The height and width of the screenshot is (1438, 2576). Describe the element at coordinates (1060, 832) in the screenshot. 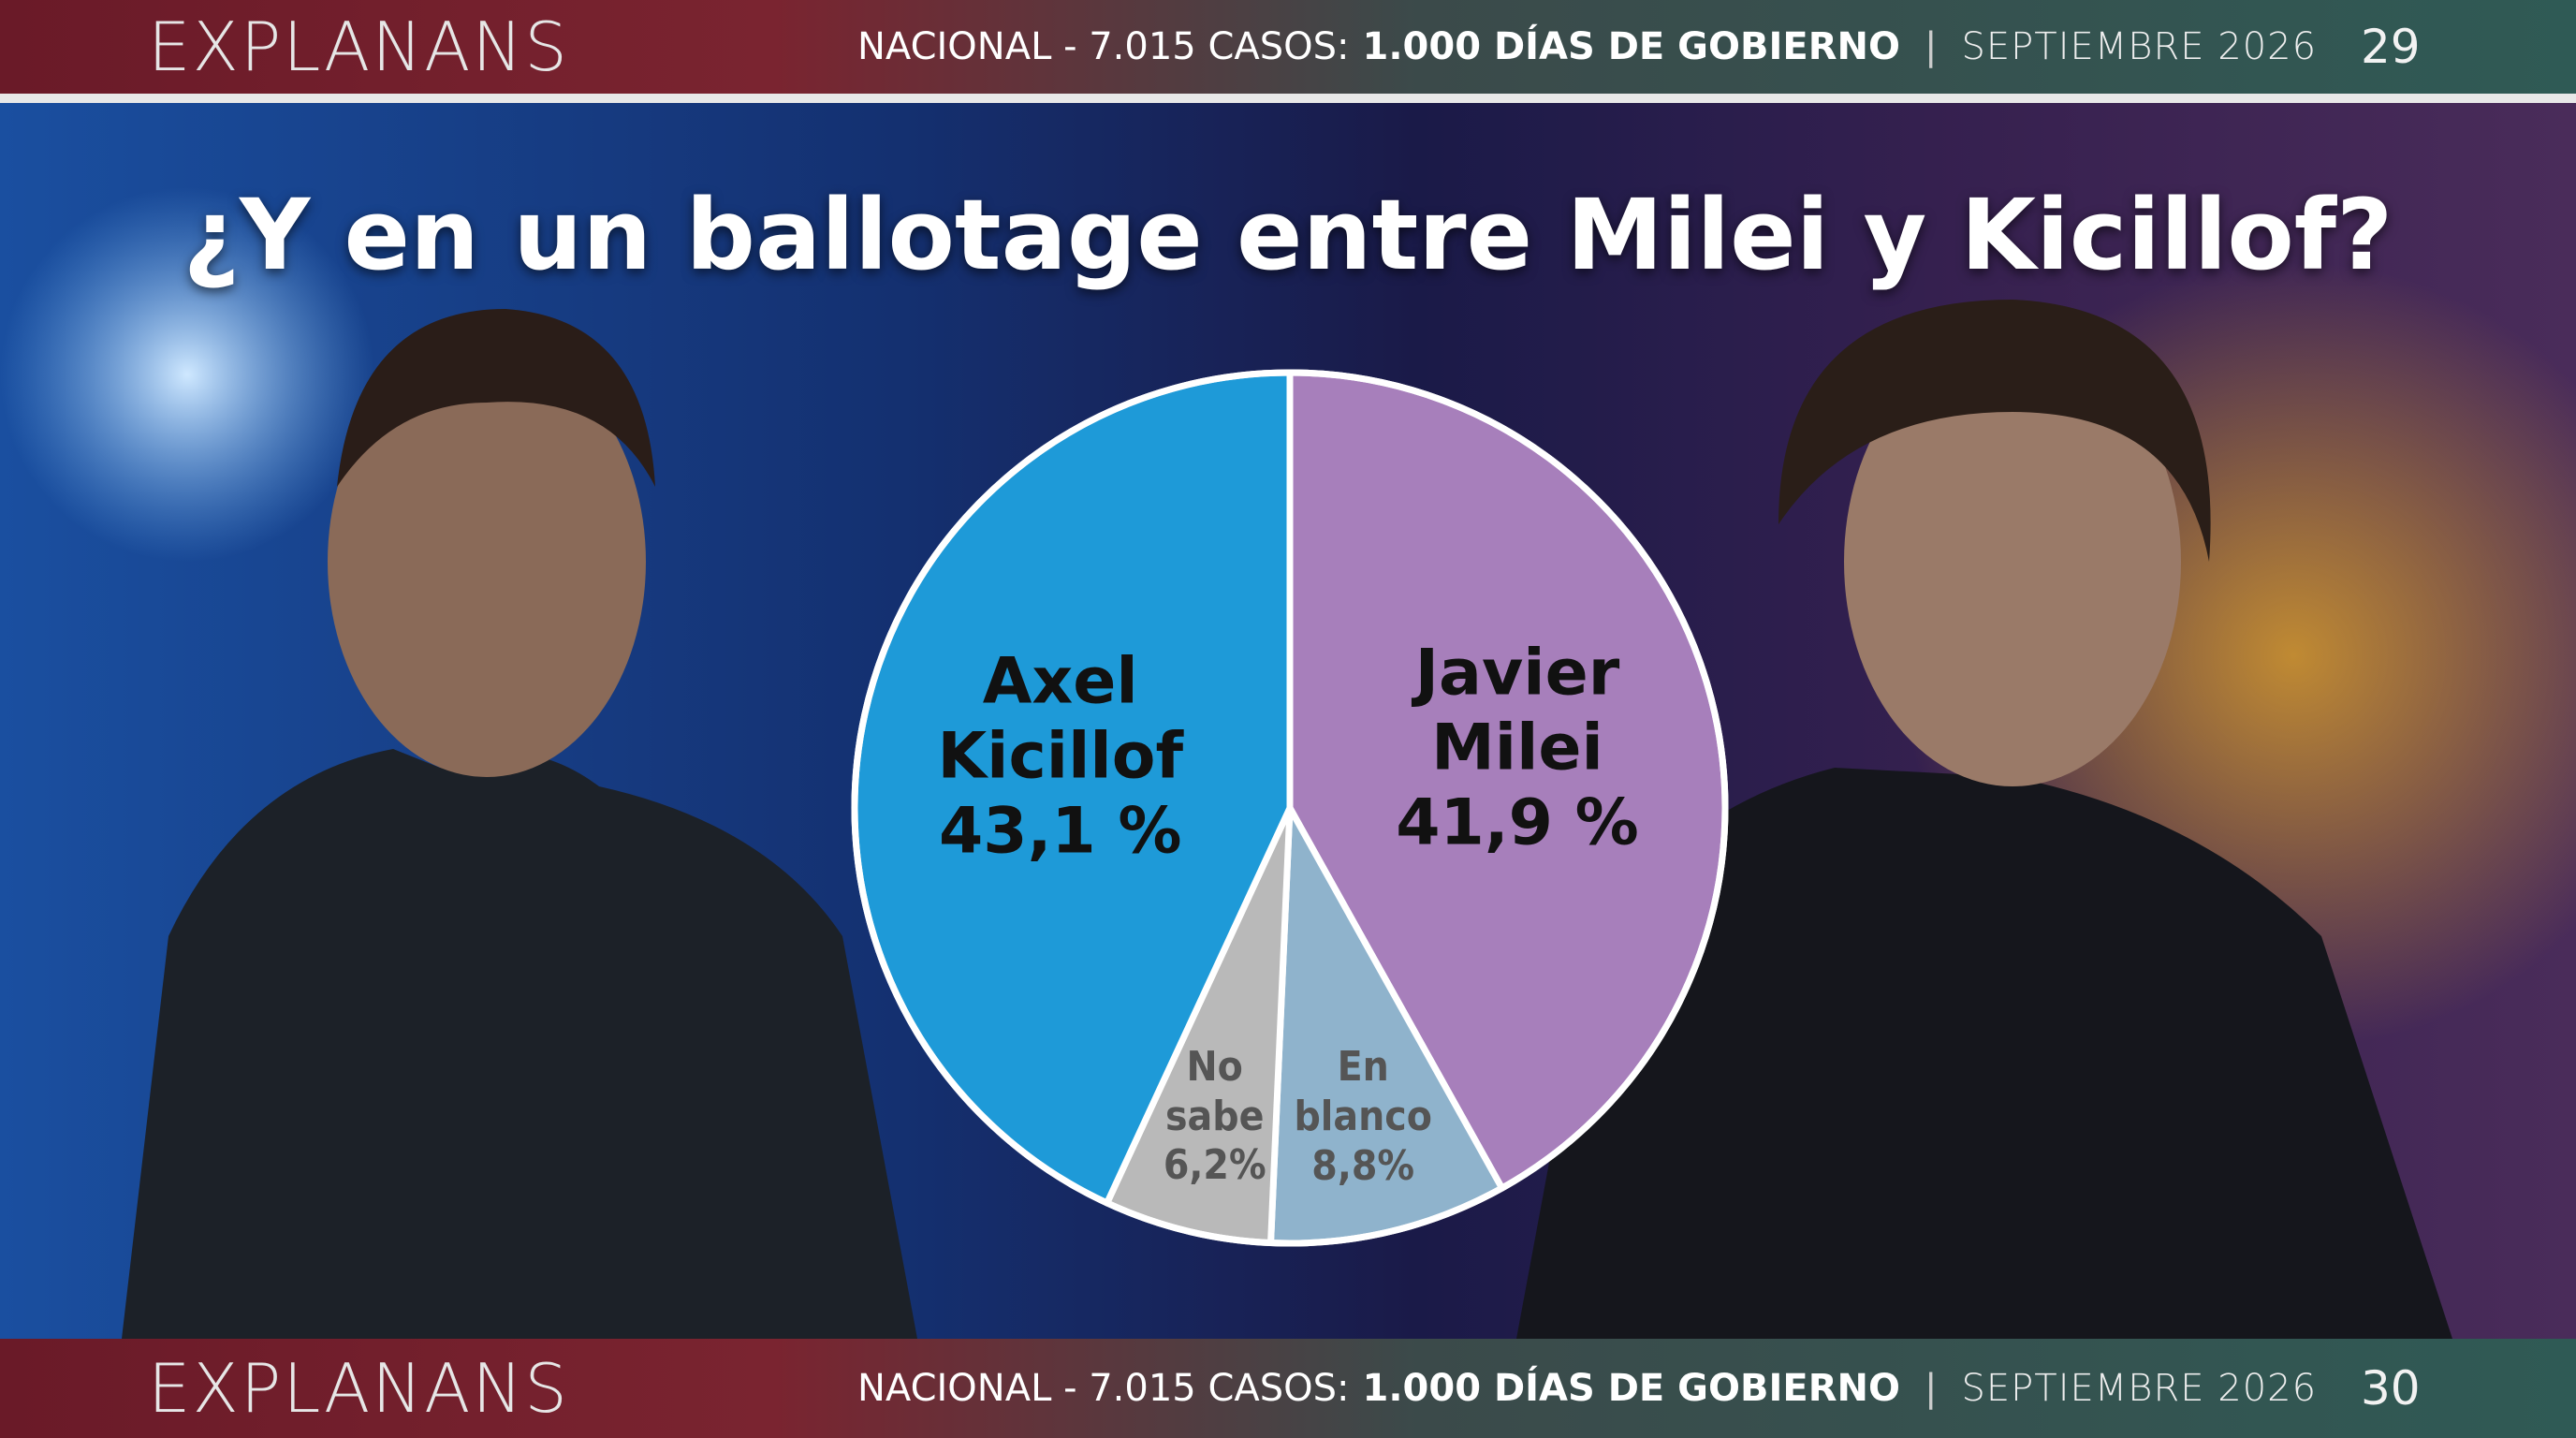

I see `slice-value: 43,1 %` at that location.